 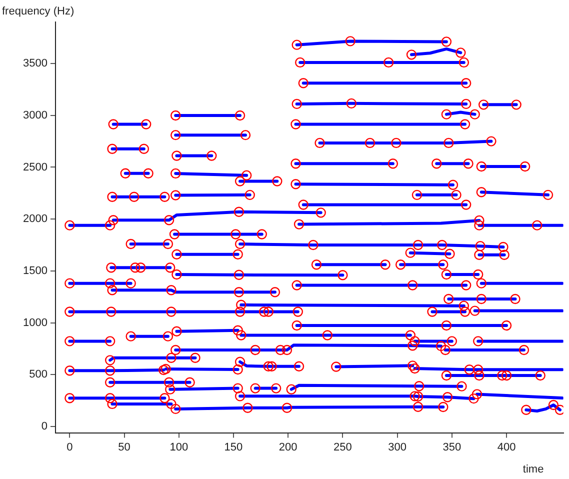 What do you see at coordinates (38, 12) in the screenshot?
I see `y-axis-title: frequency (Hz)` at bounding box center [38, 12].